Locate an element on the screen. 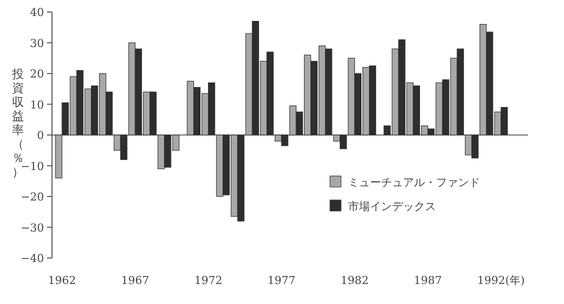  legend-label: ミューチュアル・ファンド is located at coordinates (414, 182).